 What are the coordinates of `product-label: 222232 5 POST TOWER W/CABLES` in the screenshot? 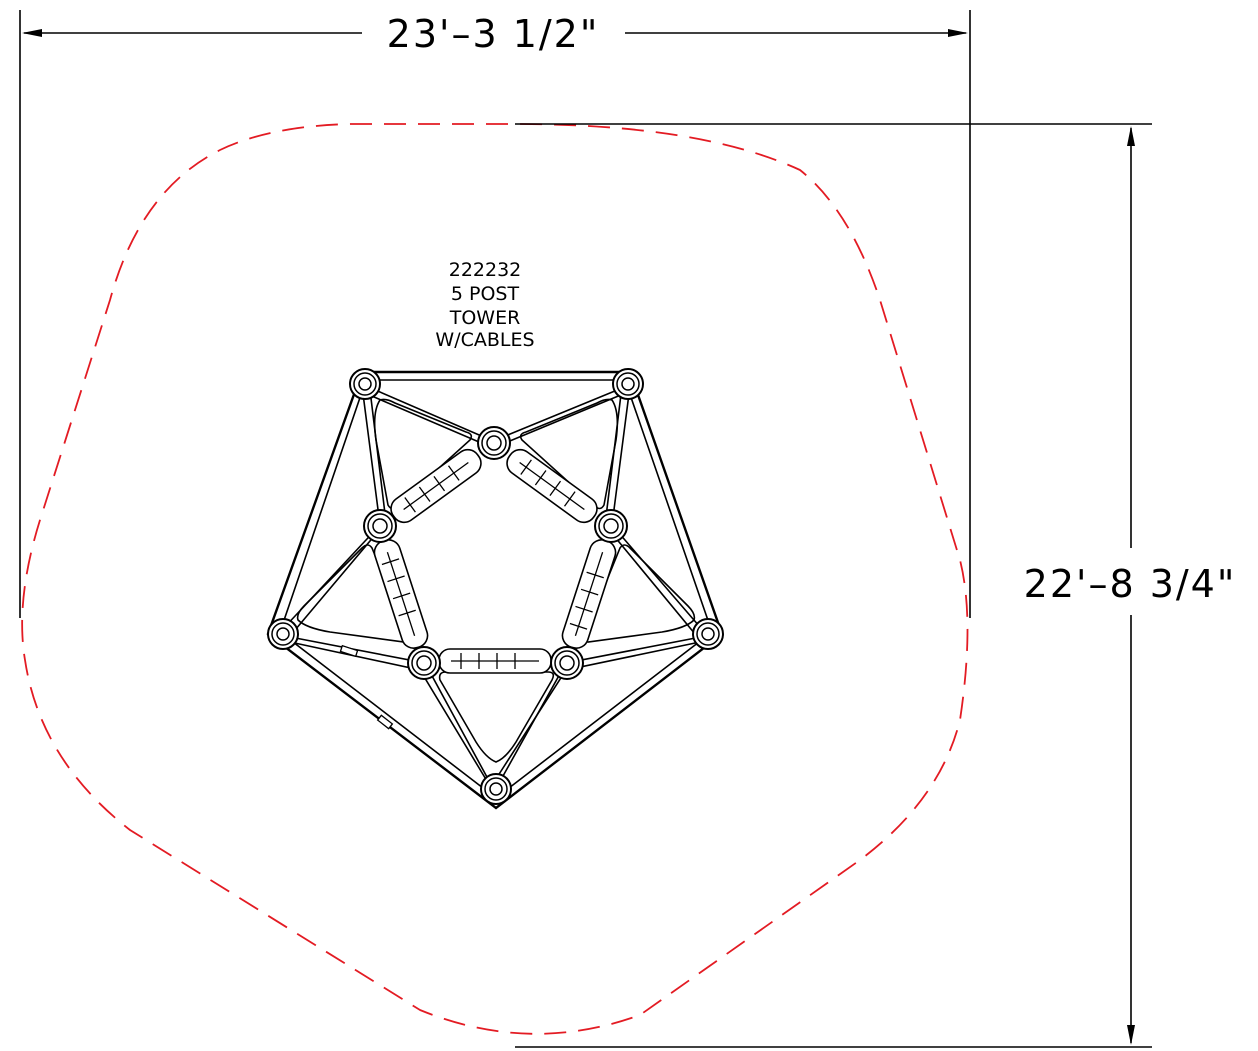 It's located at (484, 305).